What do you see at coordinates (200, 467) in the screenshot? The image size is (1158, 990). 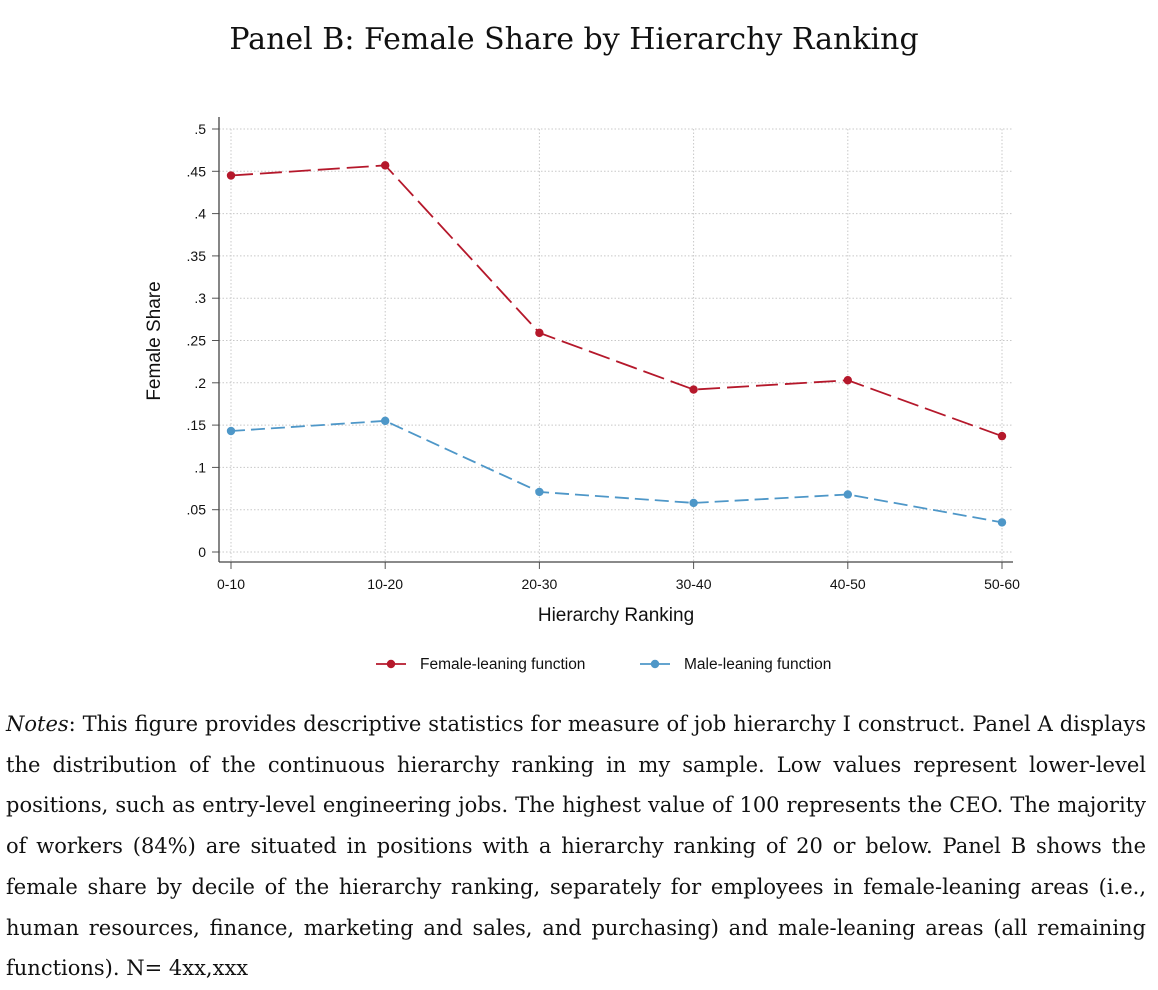 I see `y-tick-label: .1` at bounding box center [200, 467].